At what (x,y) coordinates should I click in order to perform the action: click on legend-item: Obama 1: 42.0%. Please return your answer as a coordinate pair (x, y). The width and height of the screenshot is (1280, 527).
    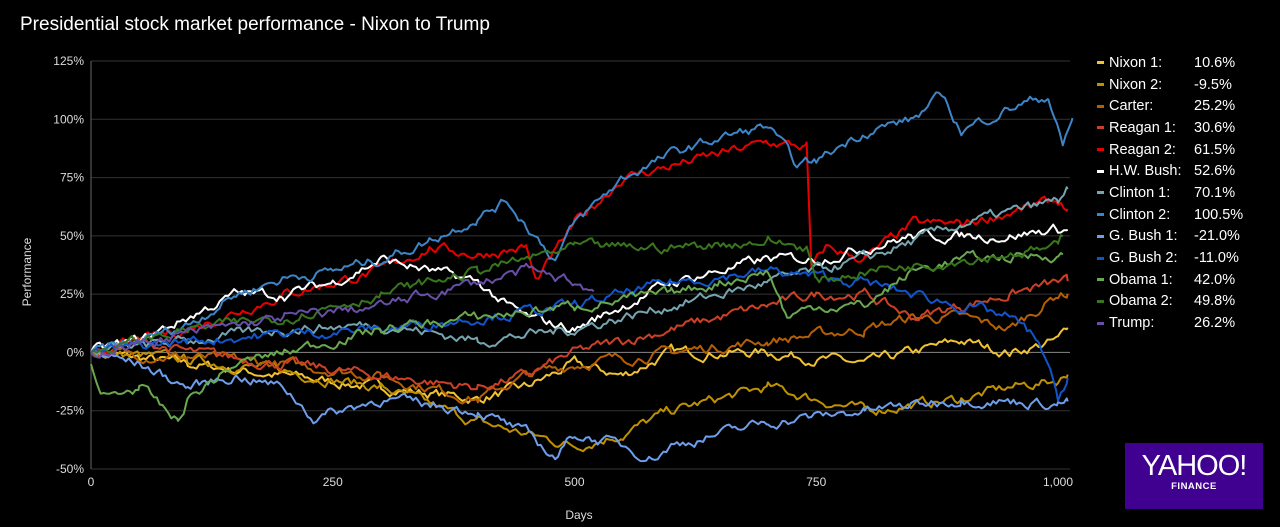
    Looking at the image, I should click on (1170, 280).